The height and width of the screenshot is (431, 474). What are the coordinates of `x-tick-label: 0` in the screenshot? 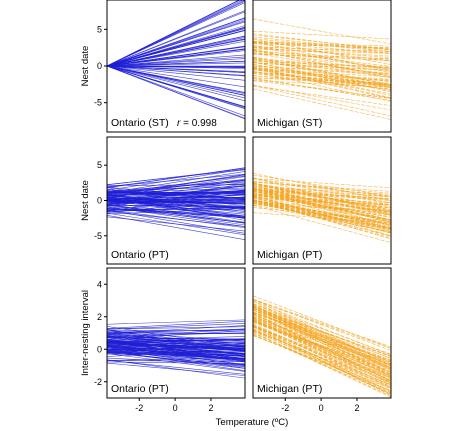 It's located at (175, 408).